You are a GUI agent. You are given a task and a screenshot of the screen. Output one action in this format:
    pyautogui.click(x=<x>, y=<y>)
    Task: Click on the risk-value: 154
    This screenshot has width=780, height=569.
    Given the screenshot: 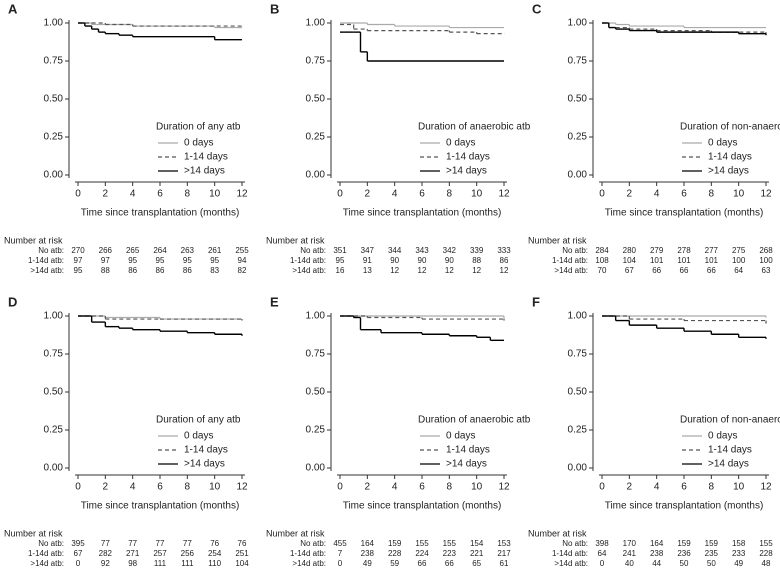 What is the action you would take?
    pyautogui.click(x=477, y=543)
    